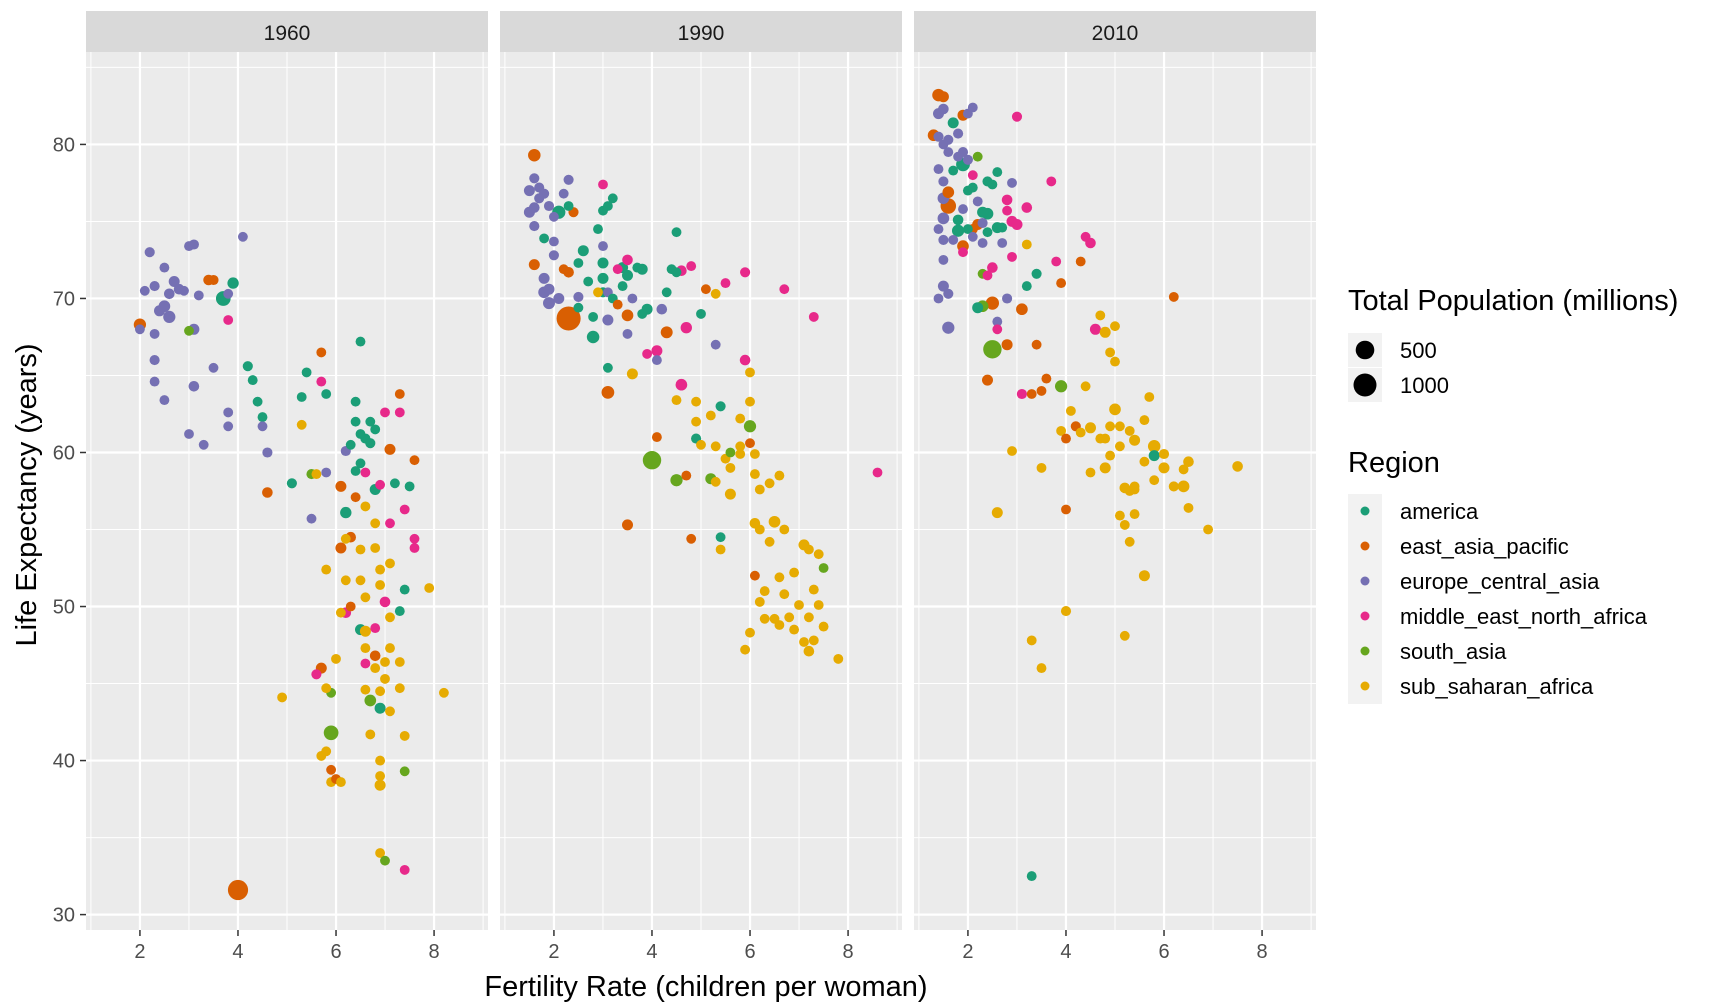 This screenshot has width=1728, height=1008. Describe the element at coordinates (64, 145) in the screenshot. I see `y-tick-label: 80` at that location.